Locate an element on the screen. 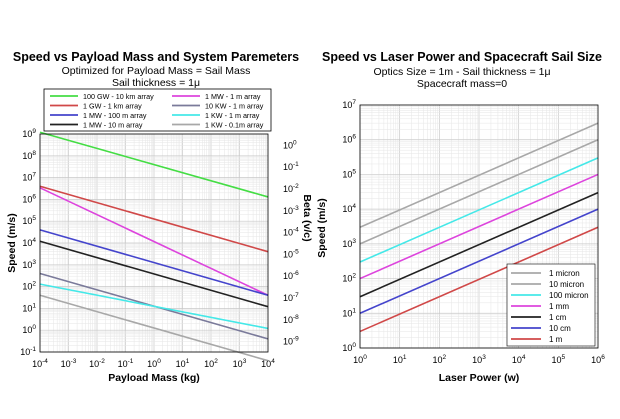 This screenshot has height=419, width=620. chart1-subtitle-line1: Optics Size = 1m - Sail thickness = 1μ is located at coordinates (461, 72).